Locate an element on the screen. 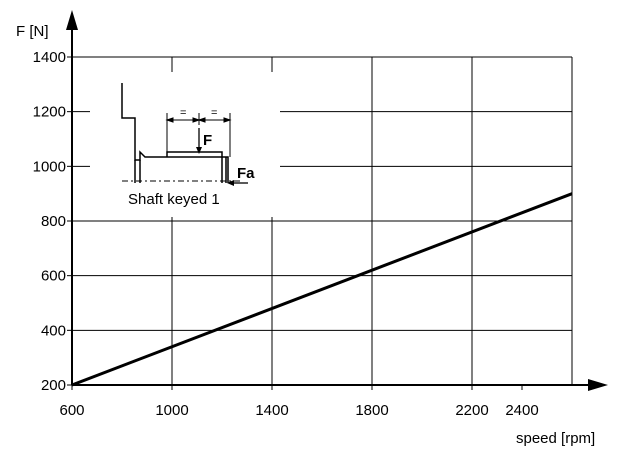 This screenshot has width=619, height=458. x-axis-arrow is located at coordinates (598, 385).